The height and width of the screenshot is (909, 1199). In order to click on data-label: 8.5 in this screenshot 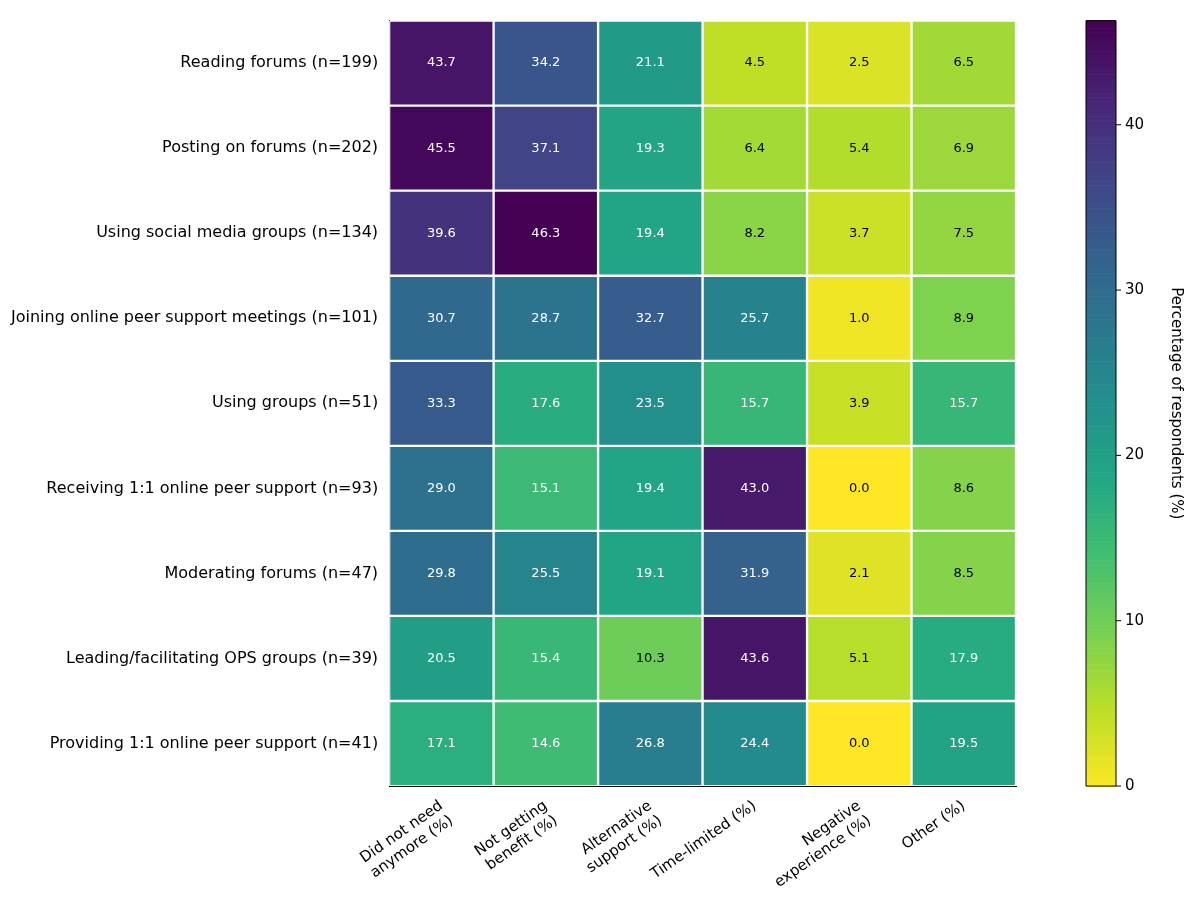, I will do `click(964, 572)`.